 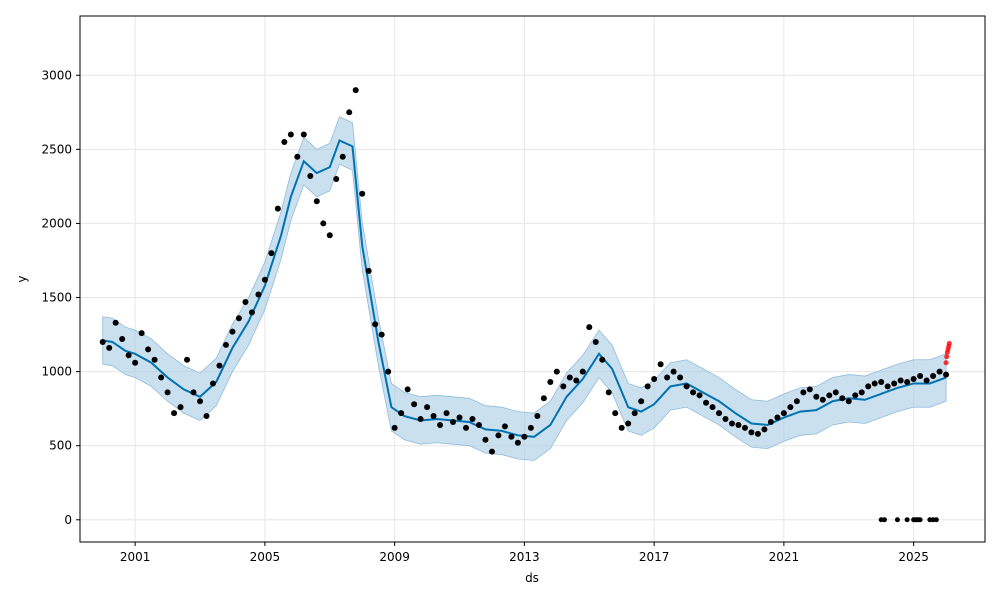 I want to click on x-axis-ticks: 2001 2005 2009 2013 2017 2021 2025, so click(x=524, y=553).